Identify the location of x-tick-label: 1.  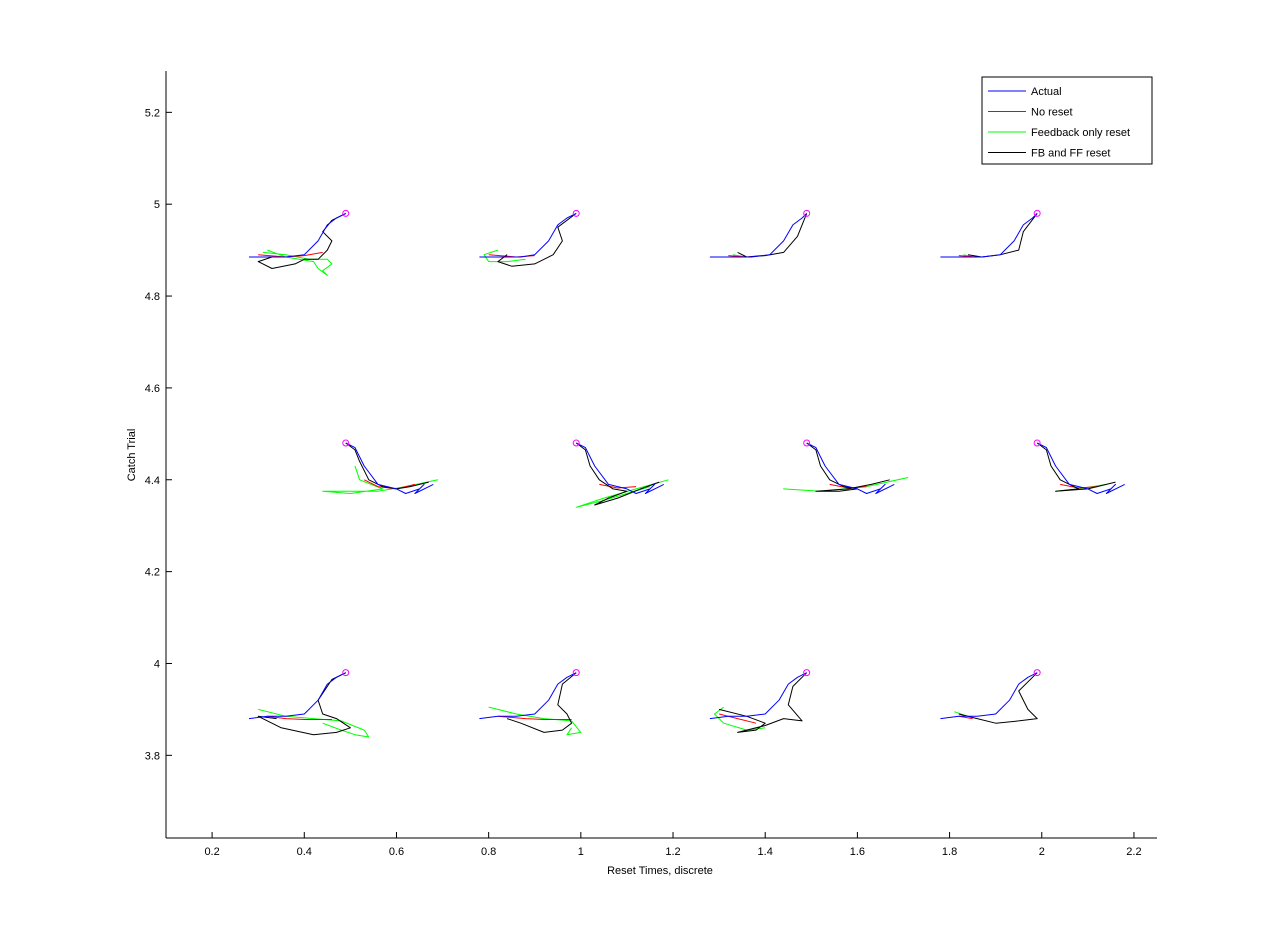
(581, 852).